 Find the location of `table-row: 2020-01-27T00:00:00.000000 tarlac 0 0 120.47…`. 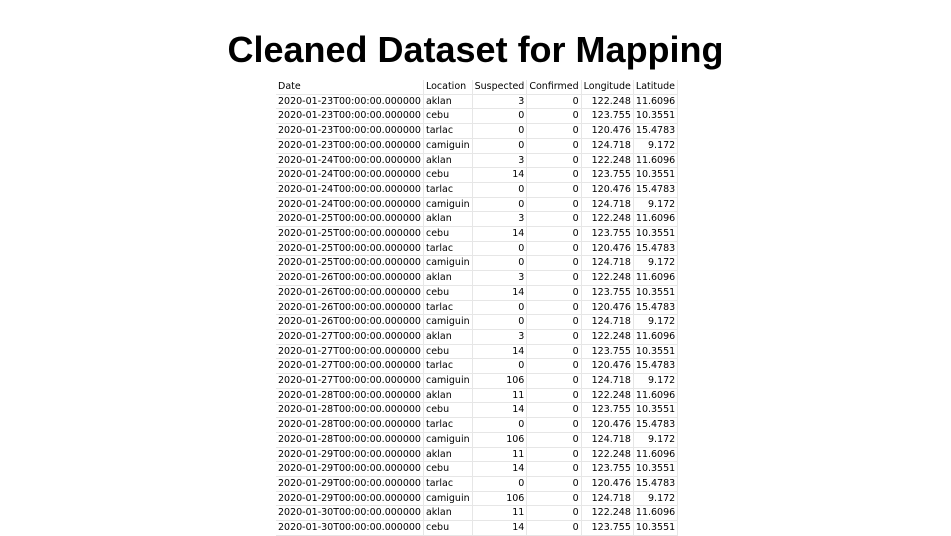

table-row: 2020-01-27T00:00:00.000000 tarlac 0 0 120.47… is located at coordinates (477, 366).